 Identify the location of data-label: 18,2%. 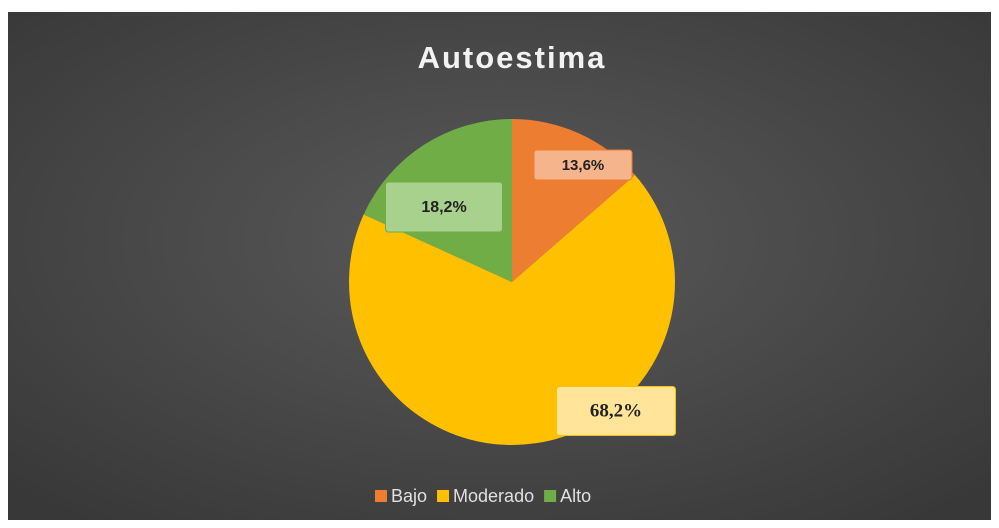
(443, 207).